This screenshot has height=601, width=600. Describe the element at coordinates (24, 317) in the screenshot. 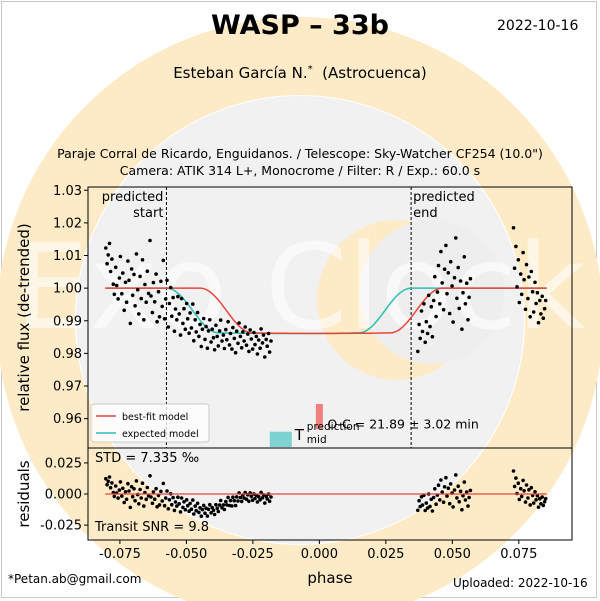

I see `y-axis-label: relative flux (de-trended)` at that location.